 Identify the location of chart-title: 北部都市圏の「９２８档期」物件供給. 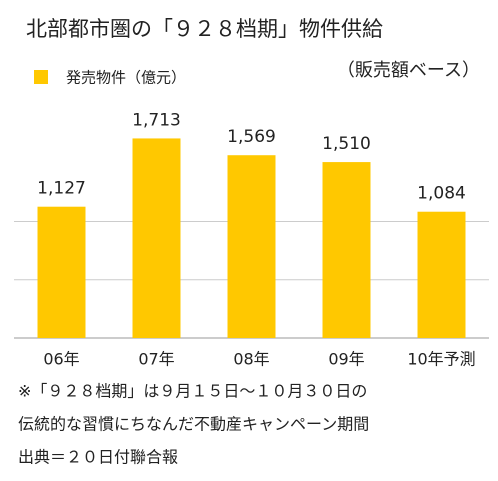
(204, 29).